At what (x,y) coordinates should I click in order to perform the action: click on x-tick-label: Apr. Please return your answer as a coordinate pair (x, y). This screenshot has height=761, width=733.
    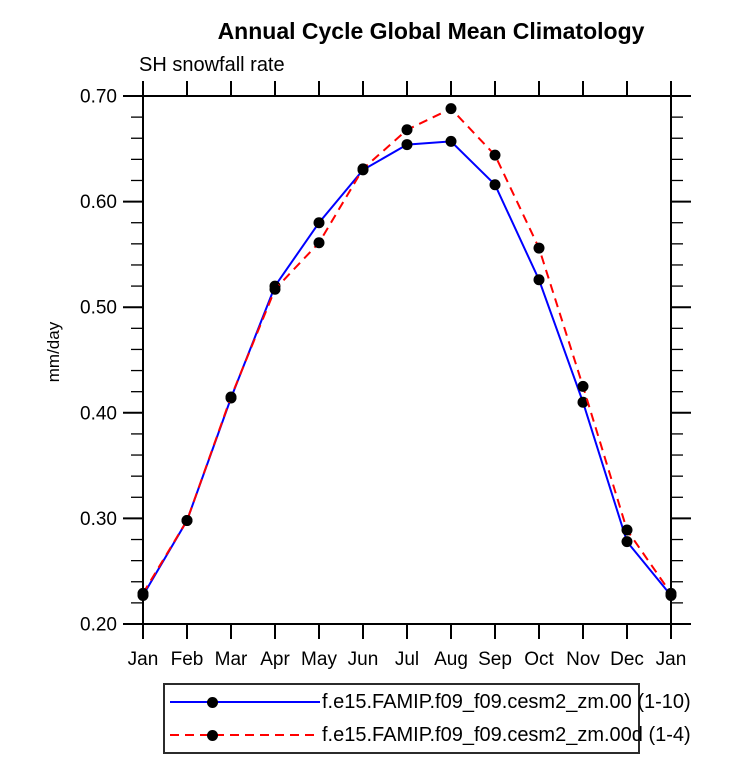
    Looking at the image, I should click on (275, 659).